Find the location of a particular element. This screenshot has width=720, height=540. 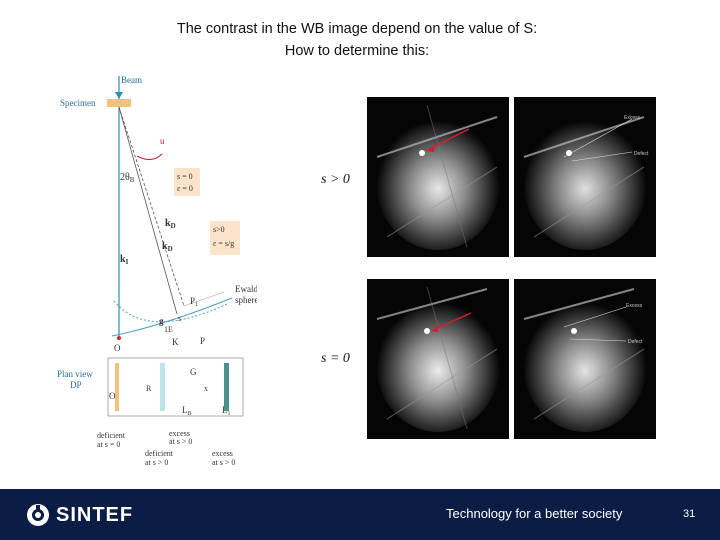

excess-label-2a: excess is located at coordinates (222, 453).